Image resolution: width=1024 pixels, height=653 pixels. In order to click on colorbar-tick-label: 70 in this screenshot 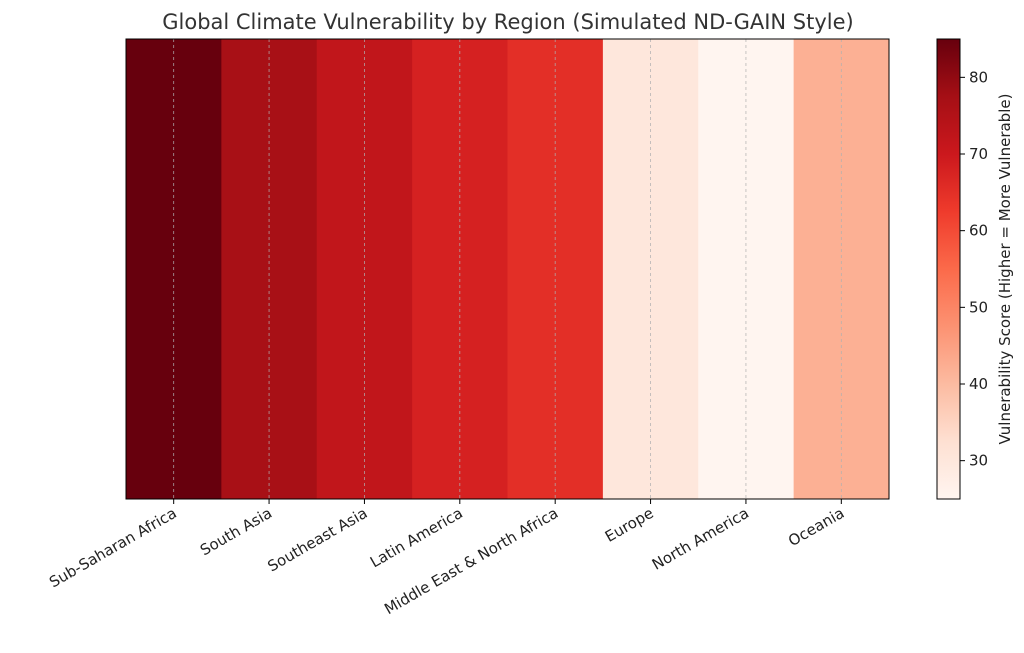, I will do `click(978, 154)`.